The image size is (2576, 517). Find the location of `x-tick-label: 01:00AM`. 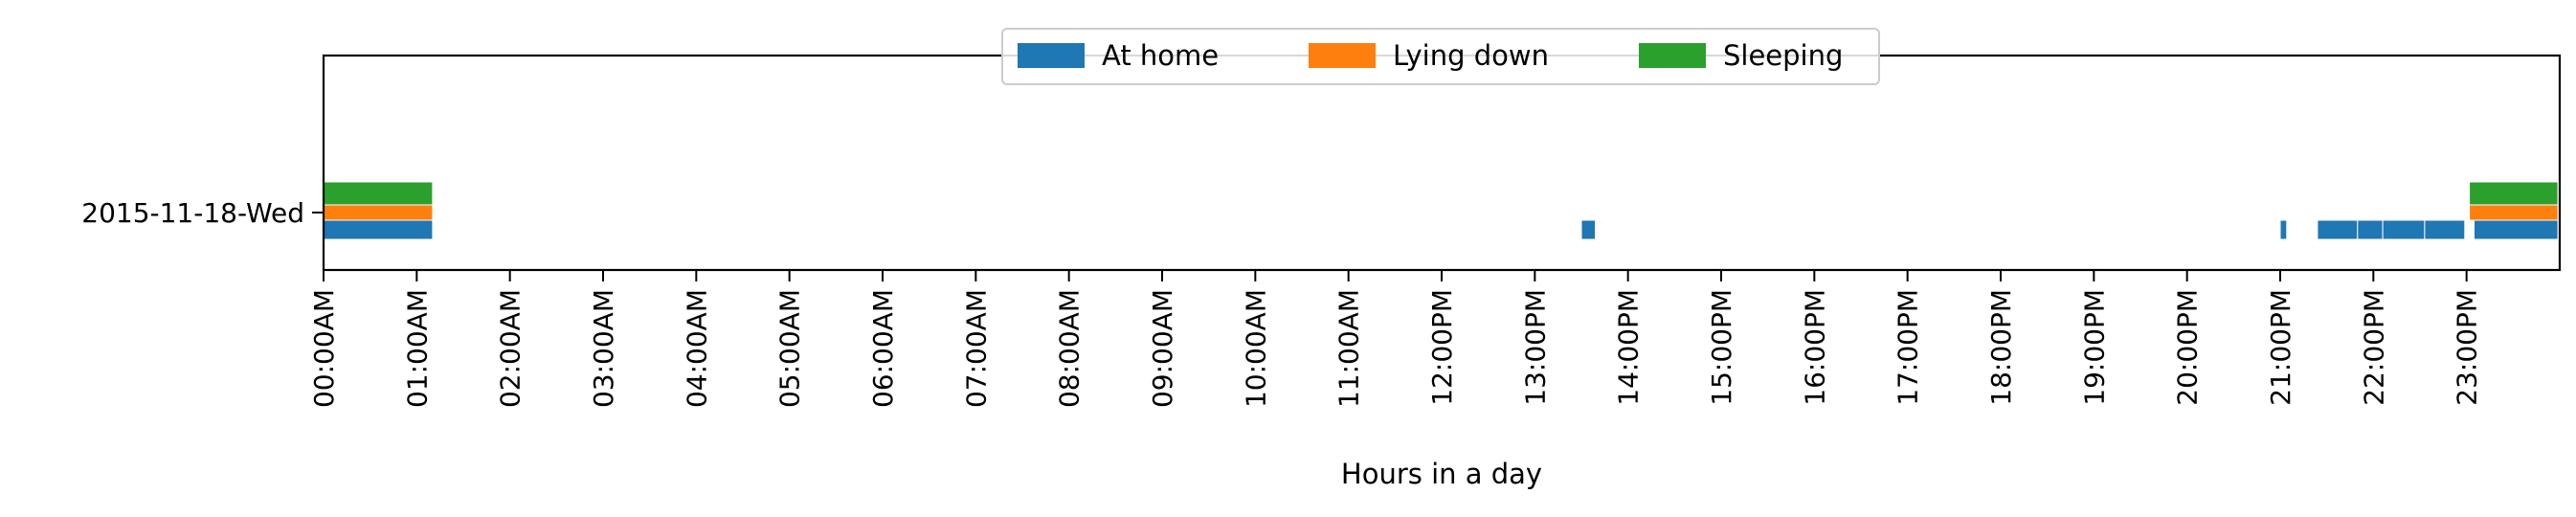

x-tick-label: 01:00AM is located at coordinates (417, 348).